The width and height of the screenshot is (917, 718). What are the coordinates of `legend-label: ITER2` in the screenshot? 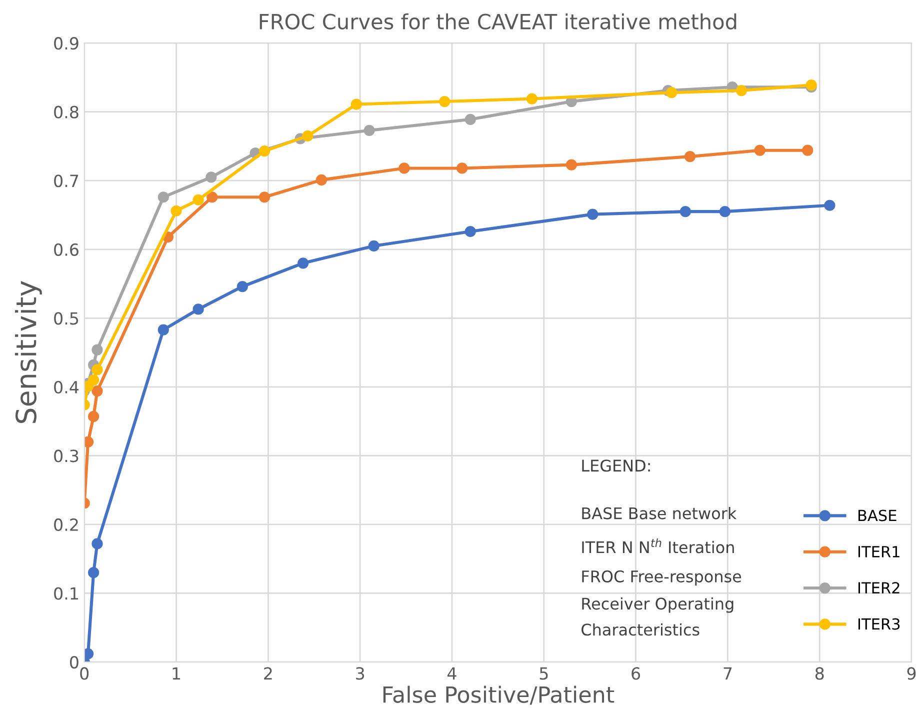 It's located at (879, 588).